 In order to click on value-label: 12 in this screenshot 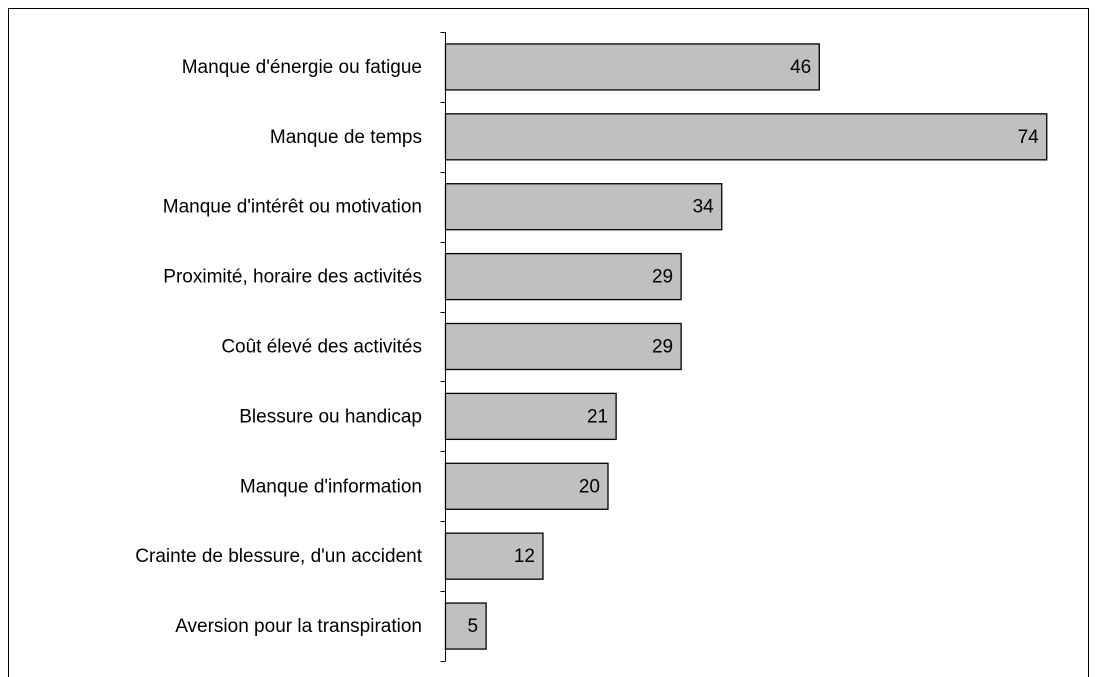, I will do `click(524, 556)`.